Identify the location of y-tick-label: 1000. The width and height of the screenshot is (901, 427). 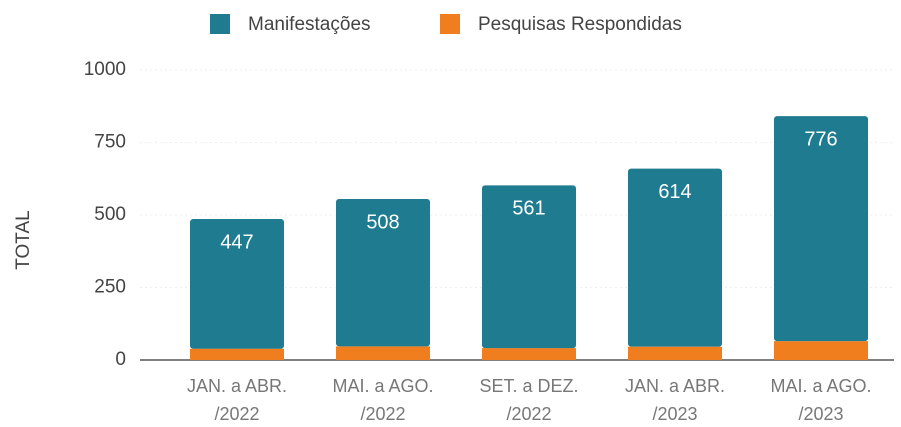
(105, 69).